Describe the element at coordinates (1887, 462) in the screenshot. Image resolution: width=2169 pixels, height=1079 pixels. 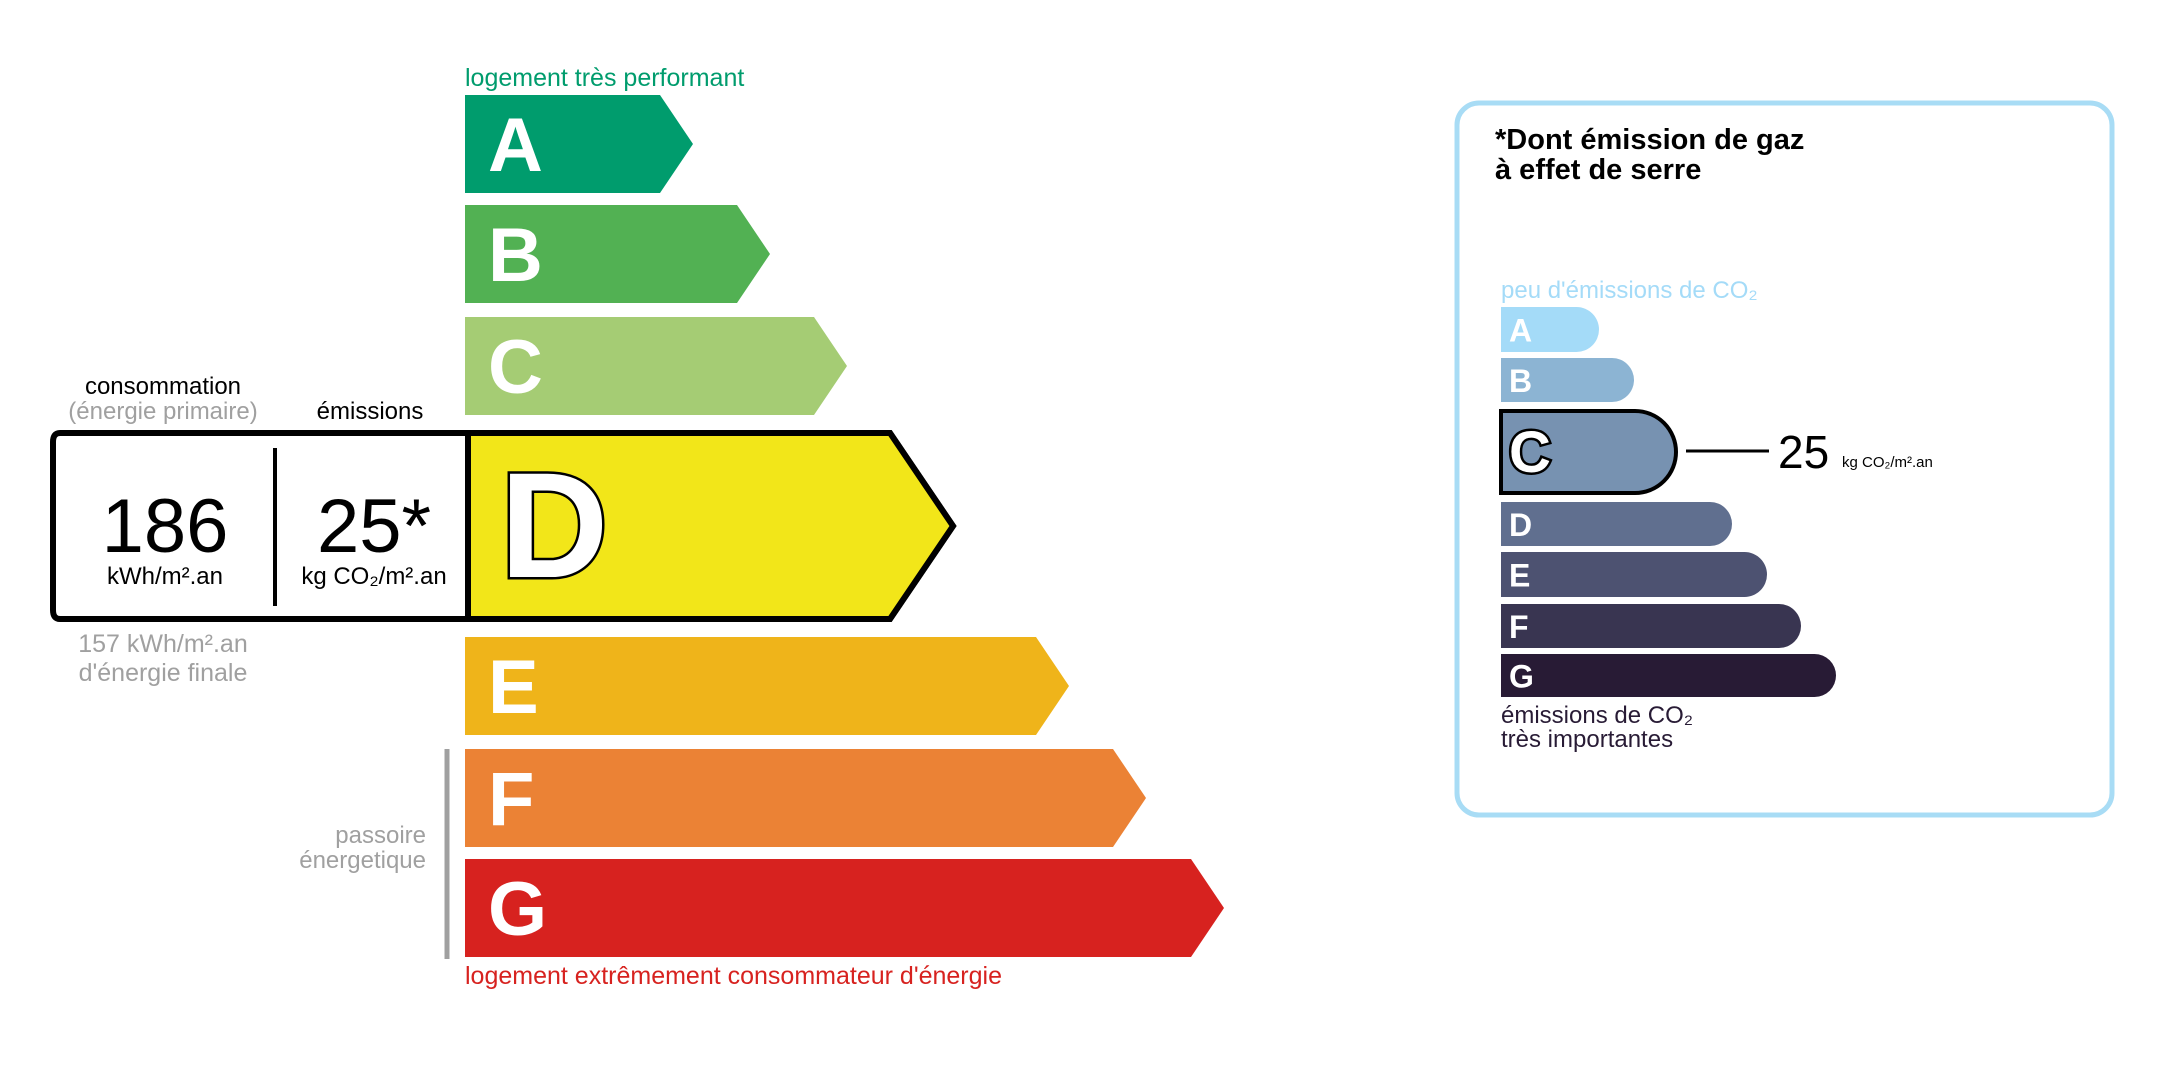
I see `ges-unit: kg CO₂/m².an` at that location.